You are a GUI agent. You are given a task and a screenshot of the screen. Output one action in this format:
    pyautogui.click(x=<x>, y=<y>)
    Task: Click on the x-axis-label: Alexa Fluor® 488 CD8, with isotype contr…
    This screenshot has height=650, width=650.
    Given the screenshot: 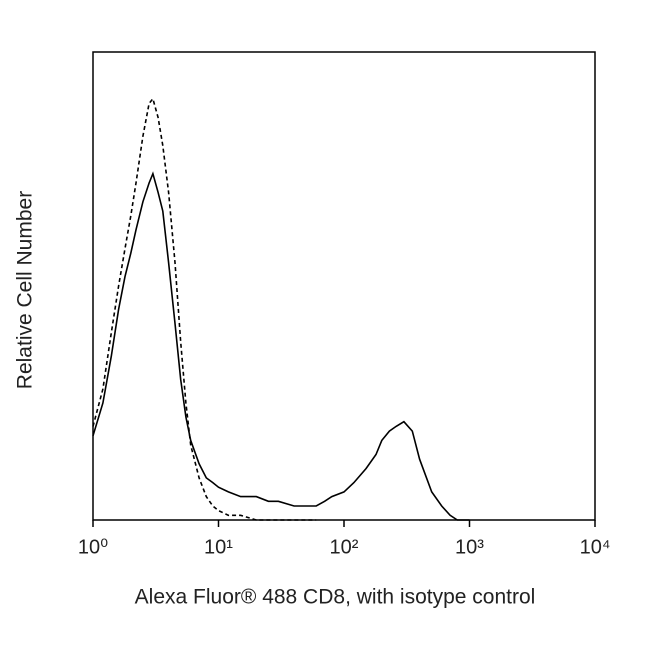 What is the action you would take?
    pyautogui.click(x=335, y=597)
    